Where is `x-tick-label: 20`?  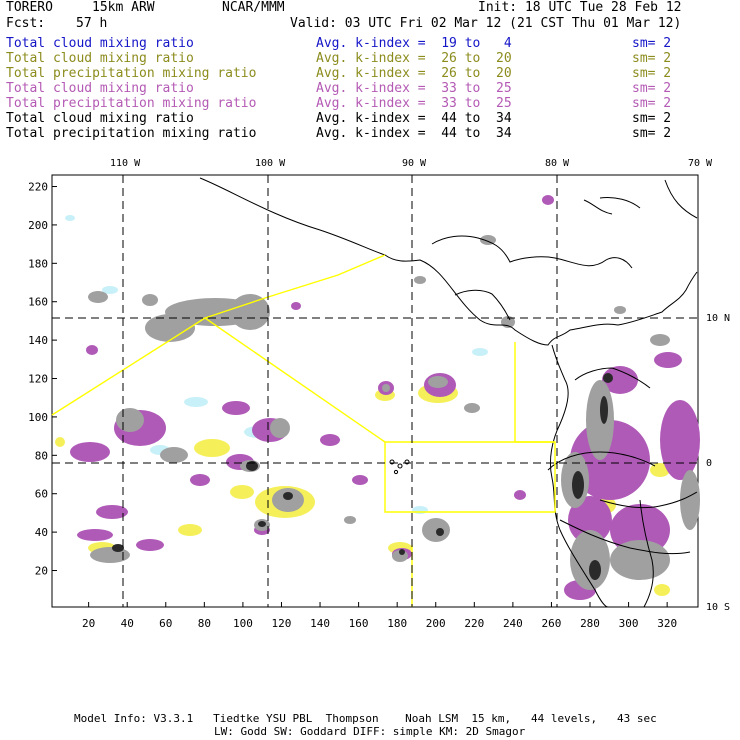 x-tick-label: 20 is located at coordinates (88, 623).